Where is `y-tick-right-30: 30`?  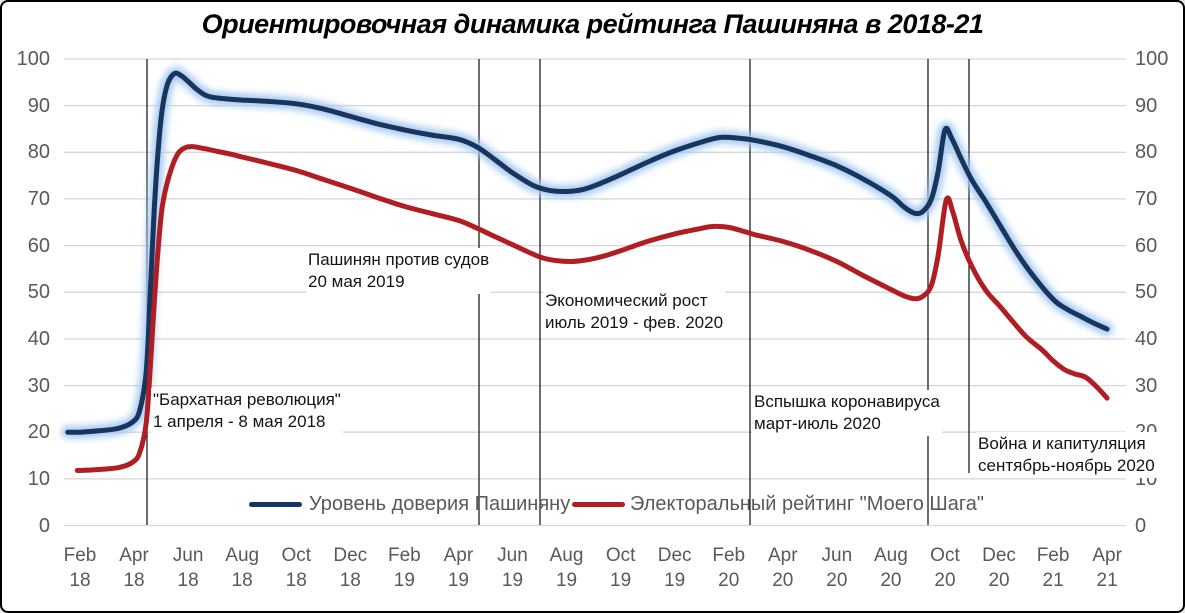
y-tick-right-30: 30 is located at coordinates (1146, 385).